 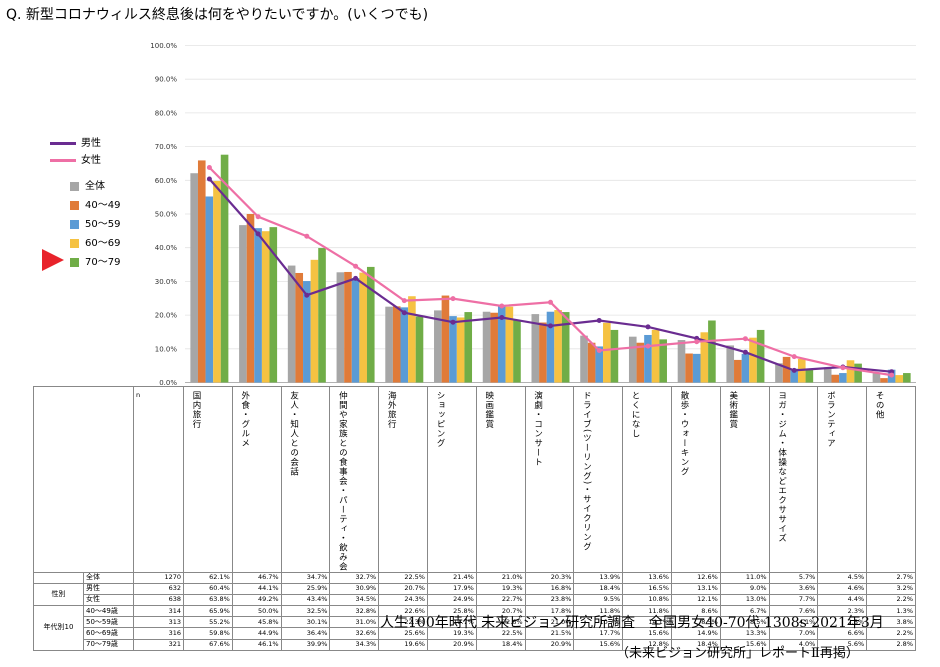 I want to click on table-cell: 31.0%, so click(x=354, y=622).